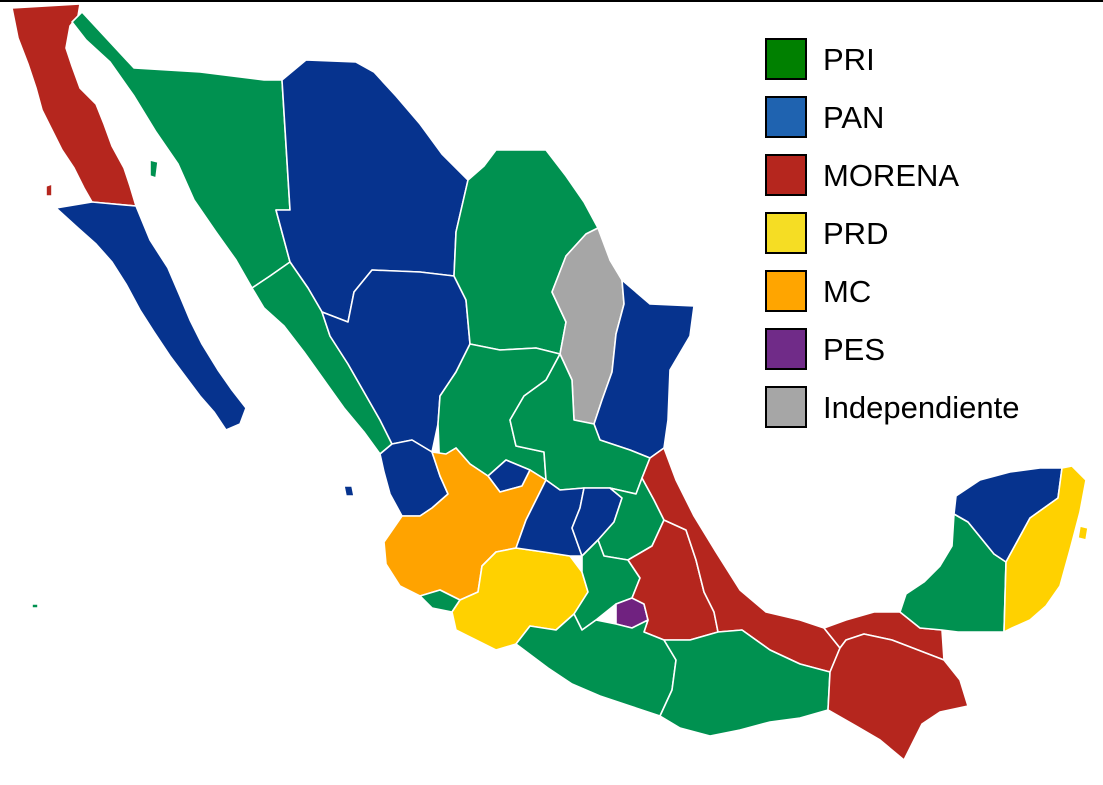 The image size is (1103, 785). What do you see at coordinates (551, 1) in the screenshot?
I see `top-border` at bounding box center [551, 1].